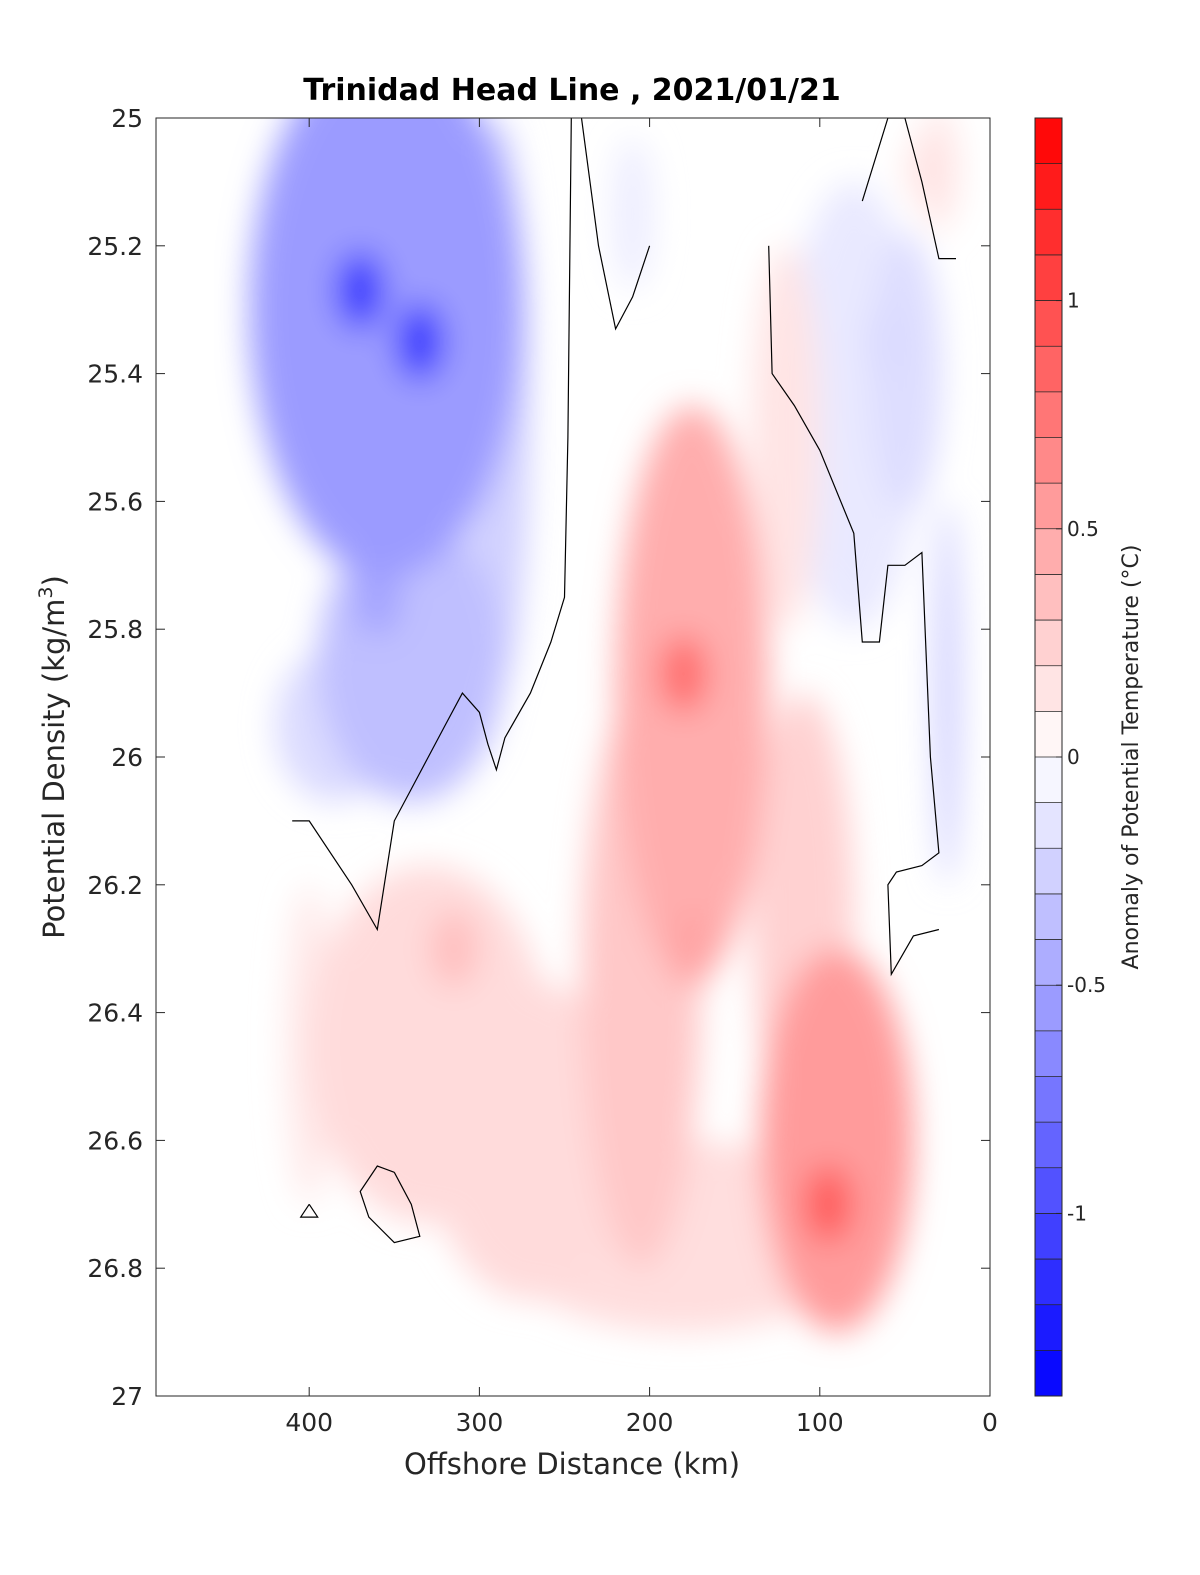 Image resolution: width=1200 pixels, height=1575 pixels. I want to click on y-axis-label: Potential Density (kg/m3), so click(53, 757).